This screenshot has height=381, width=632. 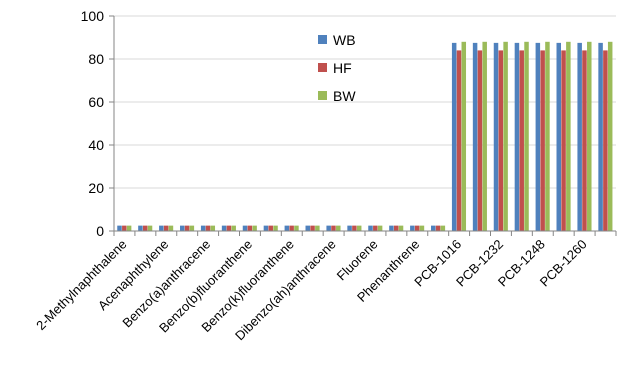 I want to click on y-tick-label: 20, so click(x=96, y=188).